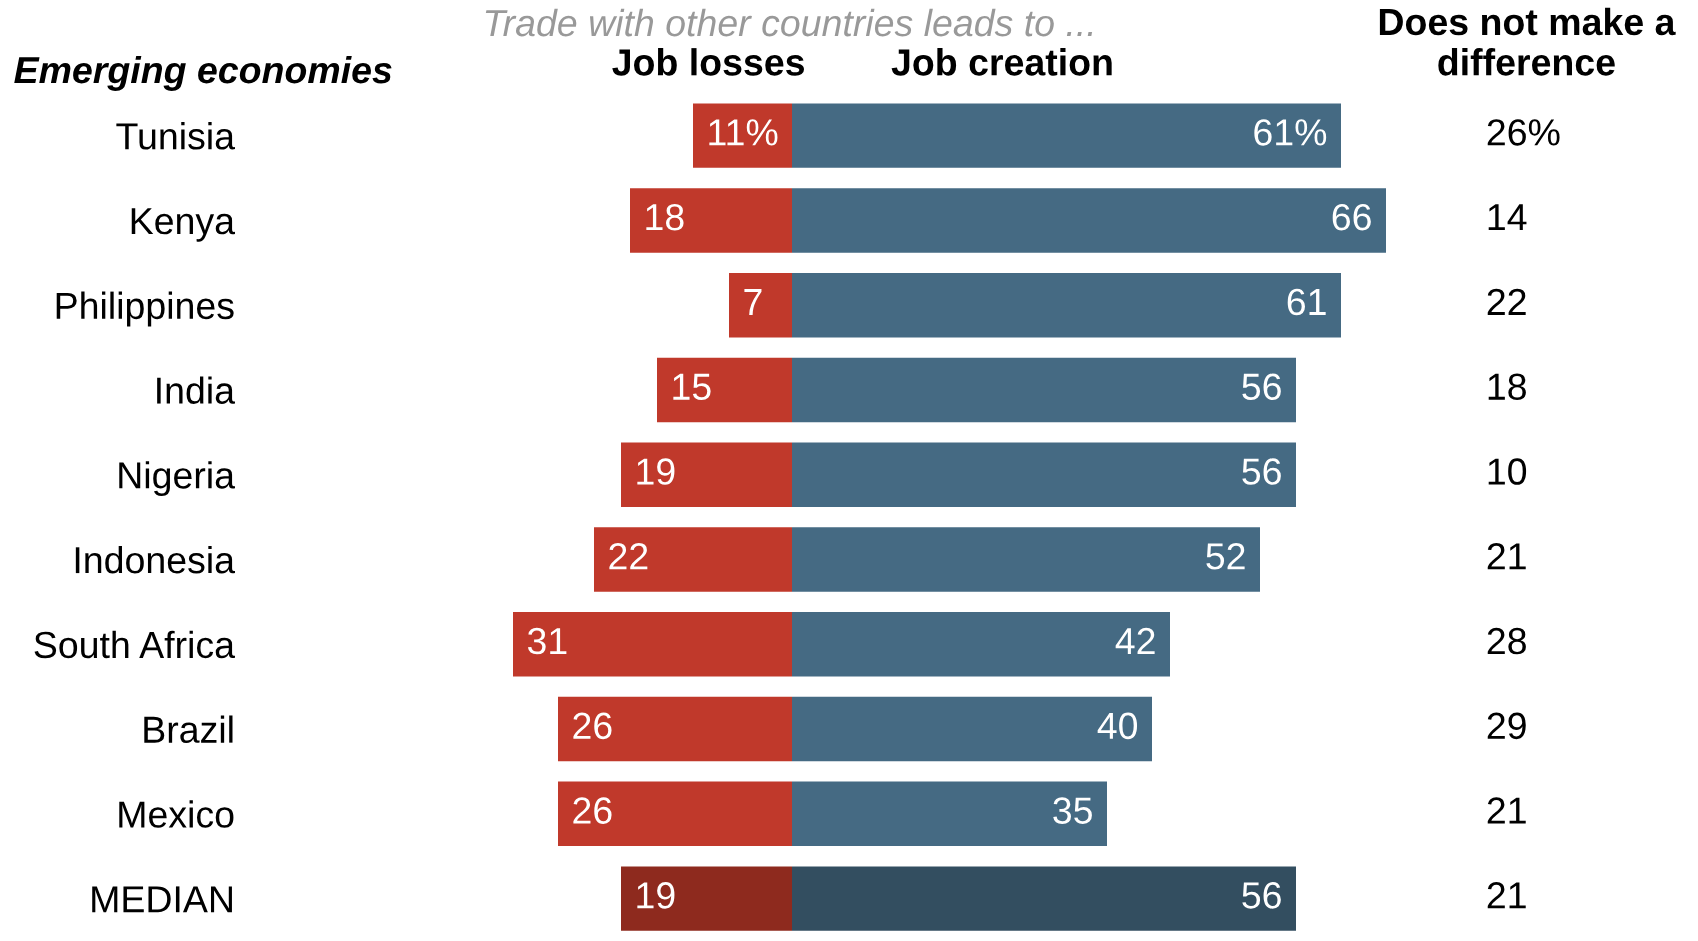 This screenshot has height=941, width=1698. I want to click on data-label: 42, so click(1135, 640).